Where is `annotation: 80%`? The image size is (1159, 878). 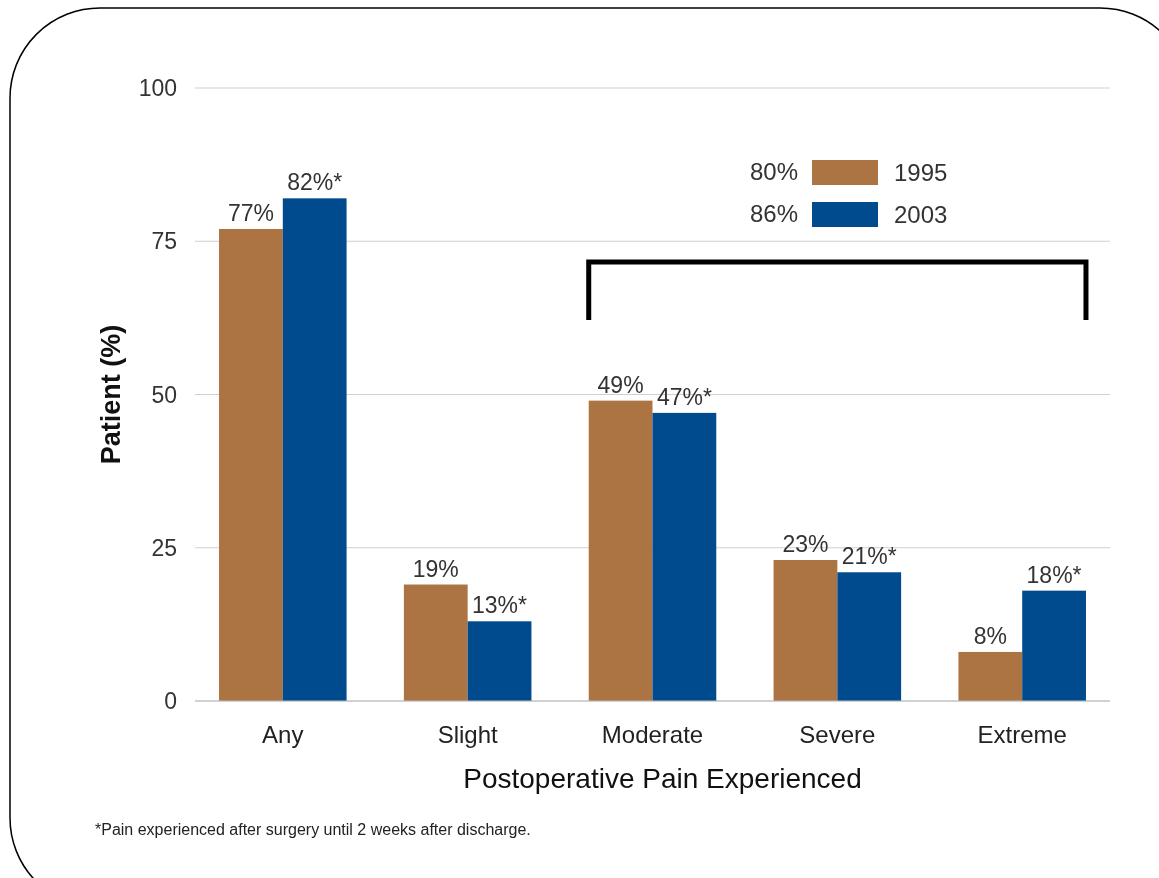
annotation: 80% is located at coordinates (773, 171).